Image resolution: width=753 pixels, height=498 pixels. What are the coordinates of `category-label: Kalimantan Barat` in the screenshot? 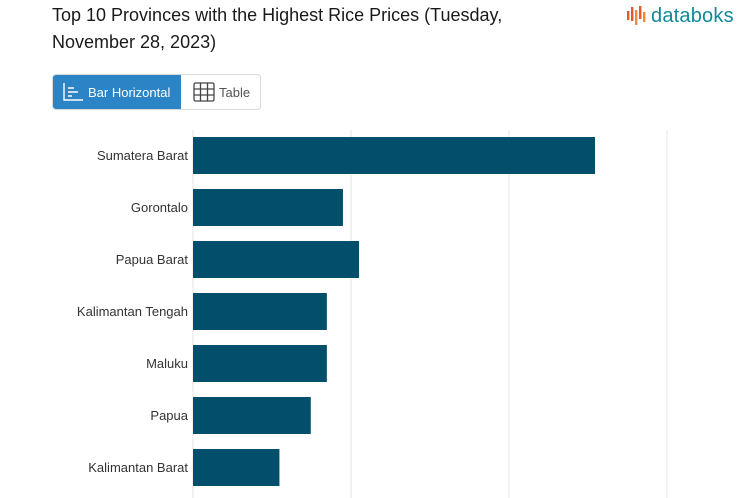 It's located at (138, 467).